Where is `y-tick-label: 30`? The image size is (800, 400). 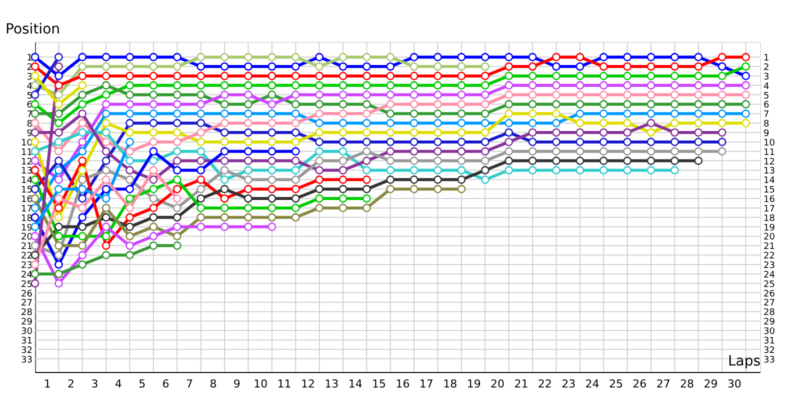
y-tick-label: 30 is located at coordinates (27, 332).